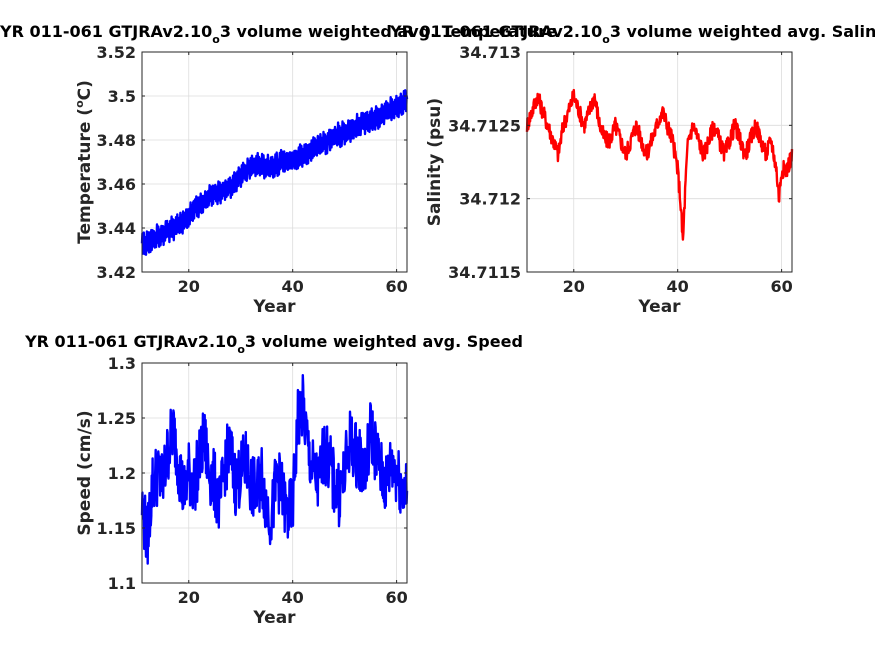 The width and height of the screenshot is (875, 656). Describe the element at coordinates (116, 184) in the screenshot. I see `y-tick-label: 3.46` at that location.